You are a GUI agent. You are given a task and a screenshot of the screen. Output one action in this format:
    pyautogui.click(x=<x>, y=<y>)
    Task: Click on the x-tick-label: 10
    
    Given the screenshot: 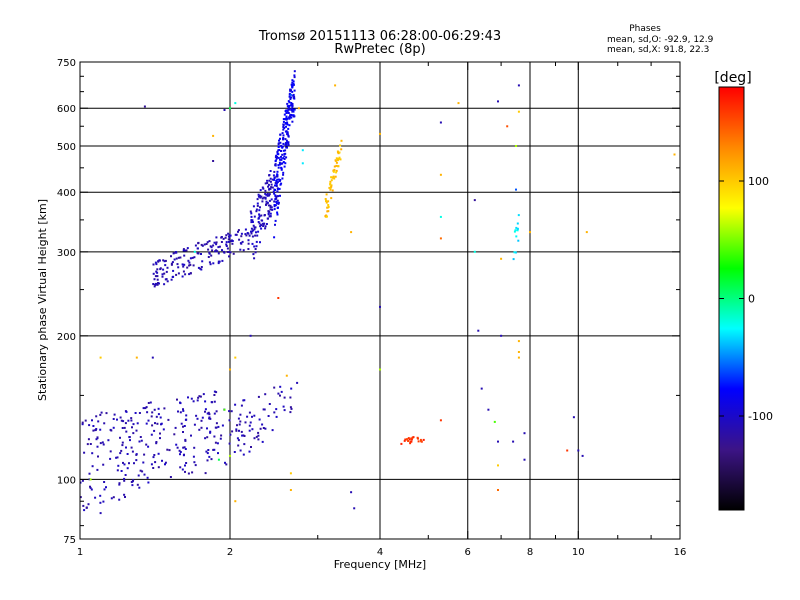 What is the action you would take?
    pyautogui.click(x=578, y=552)
    